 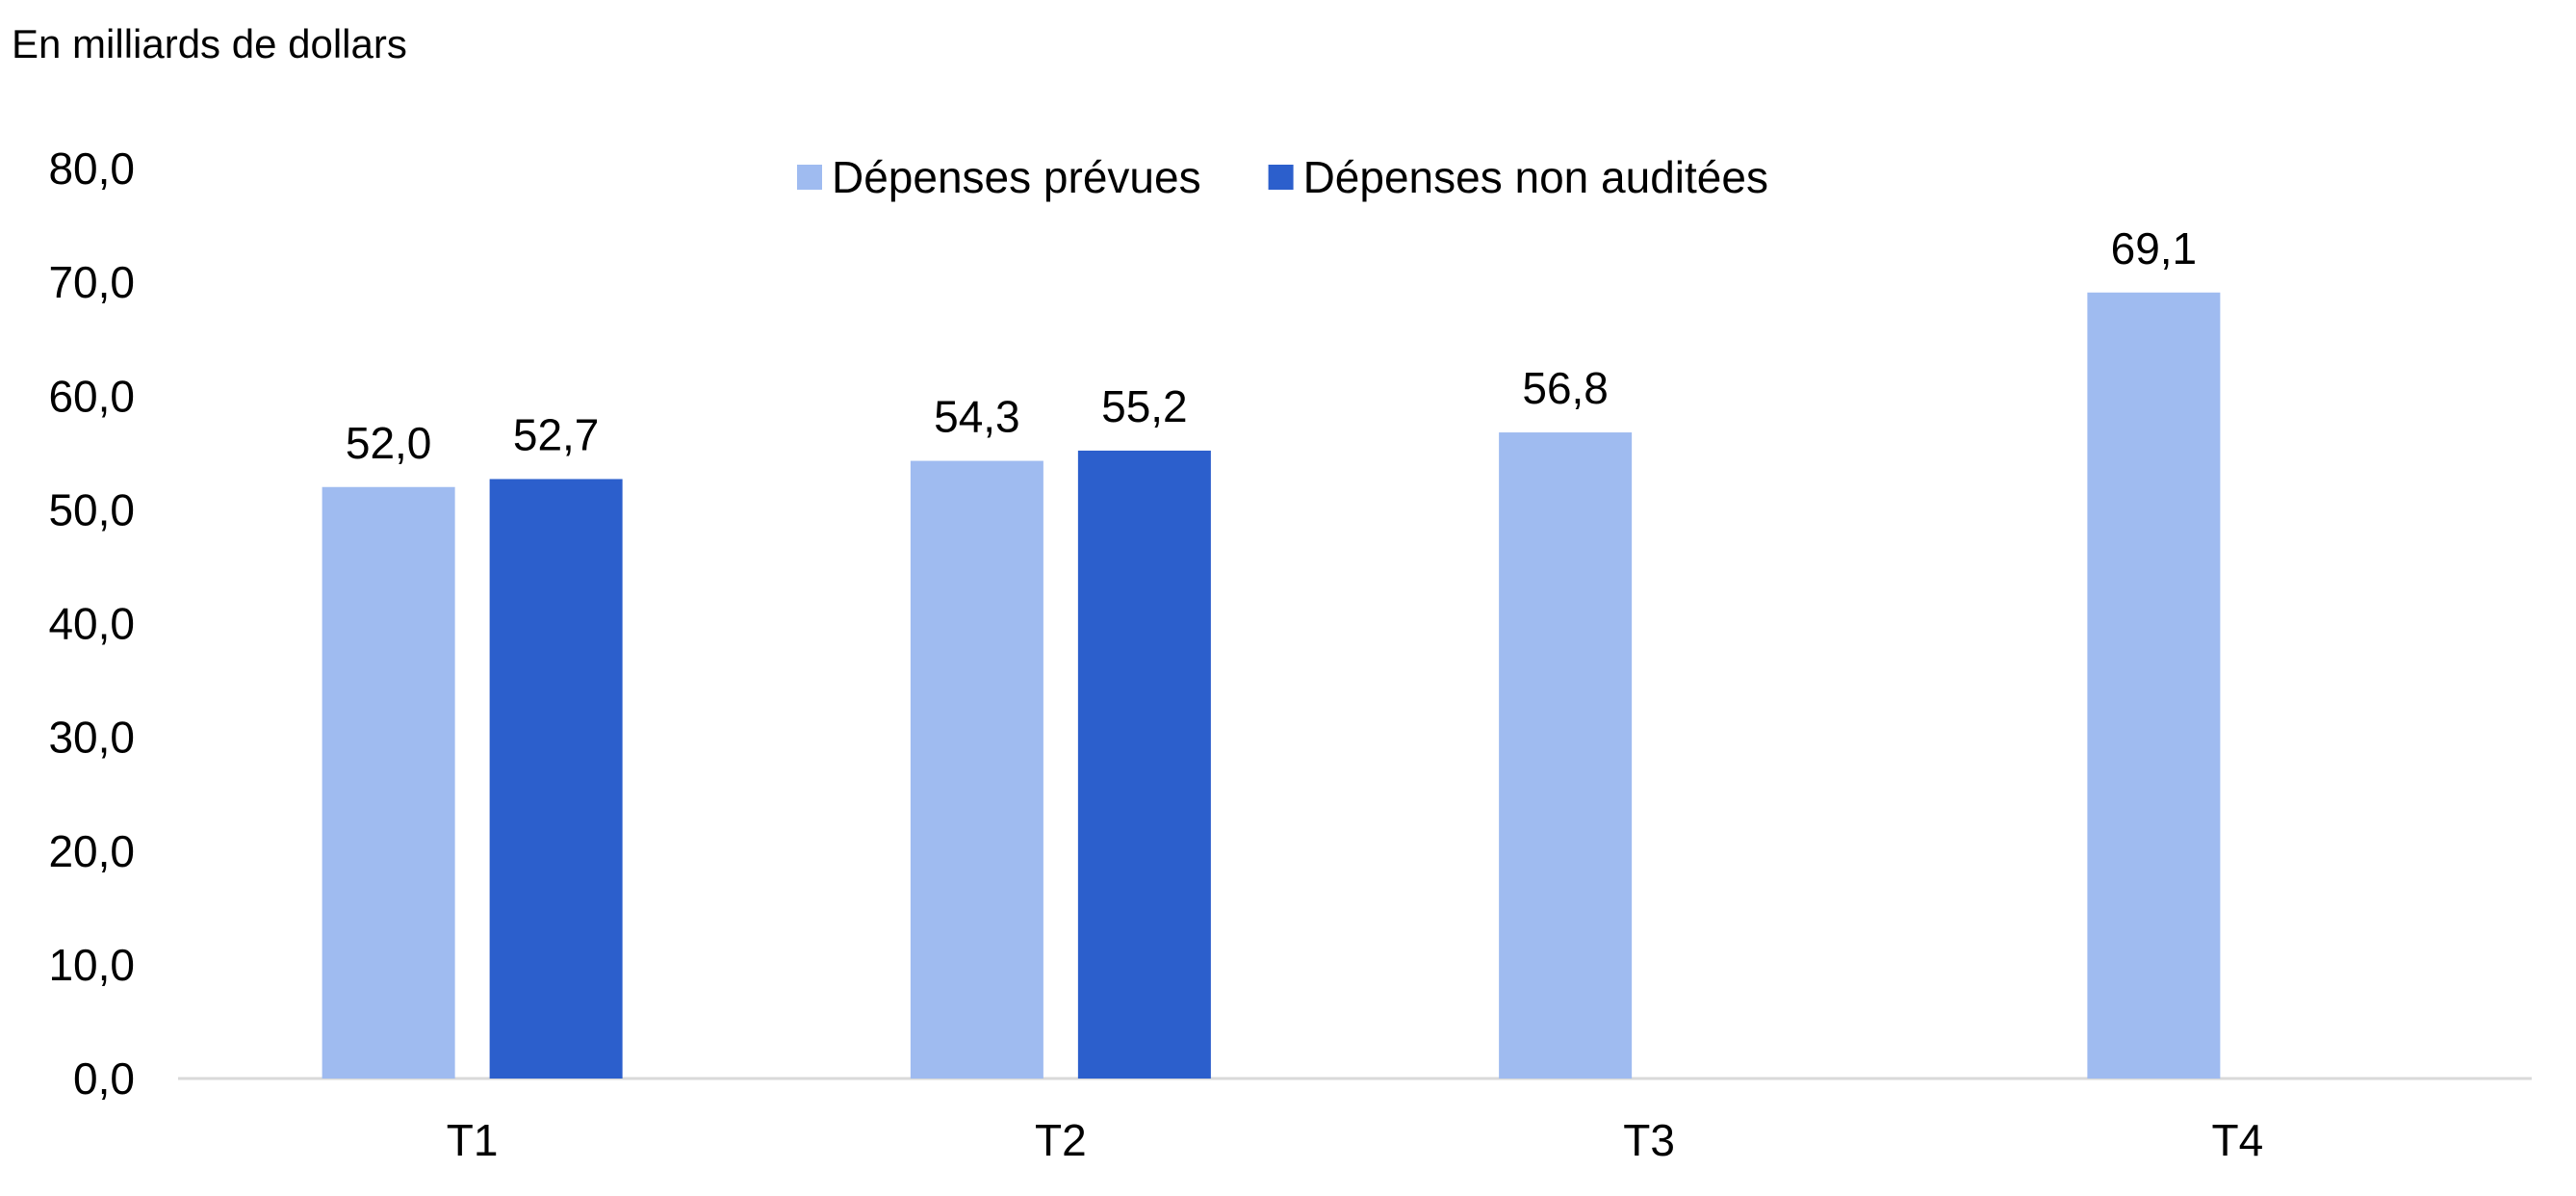 I want to click on y-tick-label: 40,0, so click(x=91, y=624).